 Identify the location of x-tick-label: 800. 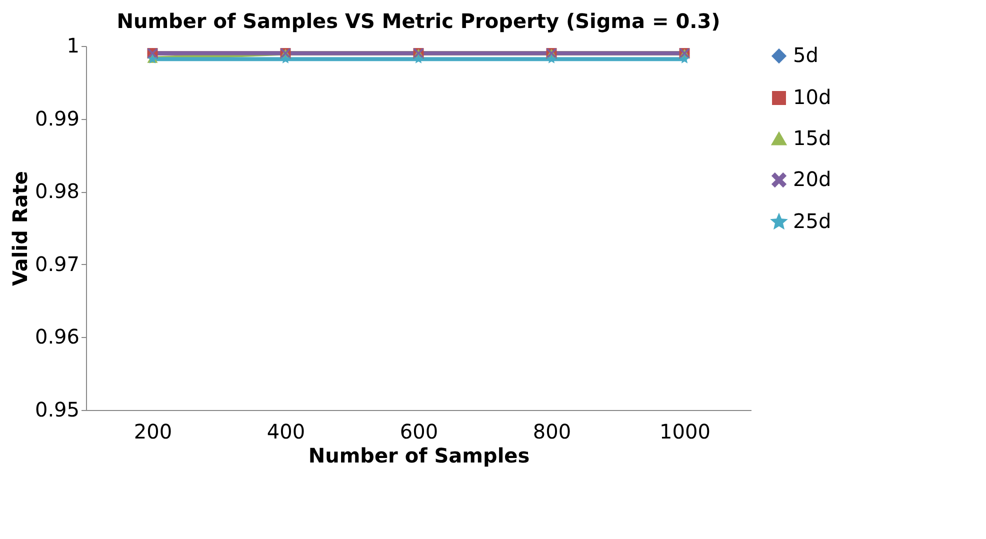
(552, 432).